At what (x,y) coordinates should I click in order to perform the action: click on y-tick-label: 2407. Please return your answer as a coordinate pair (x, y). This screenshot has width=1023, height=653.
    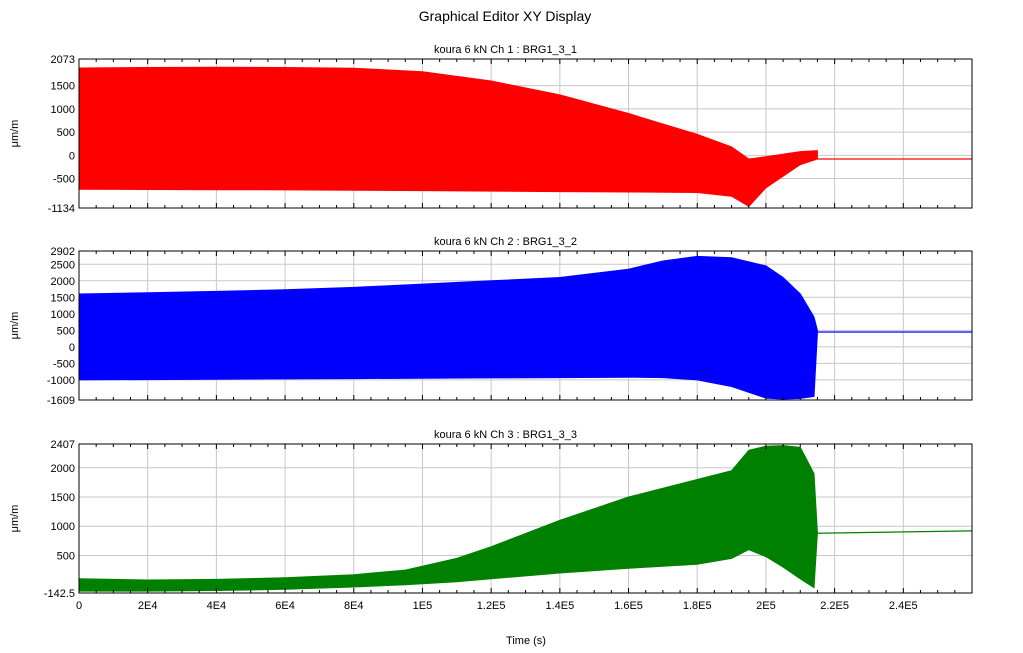
    Looking at the image, I should click on (63, 445).